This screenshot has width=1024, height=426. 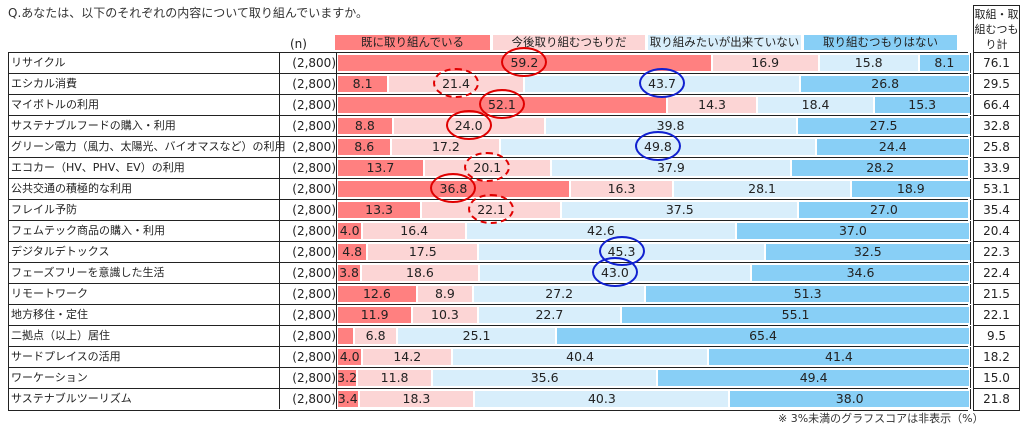 I want to click on total-value: 32.8, so click(x=996, y=126).